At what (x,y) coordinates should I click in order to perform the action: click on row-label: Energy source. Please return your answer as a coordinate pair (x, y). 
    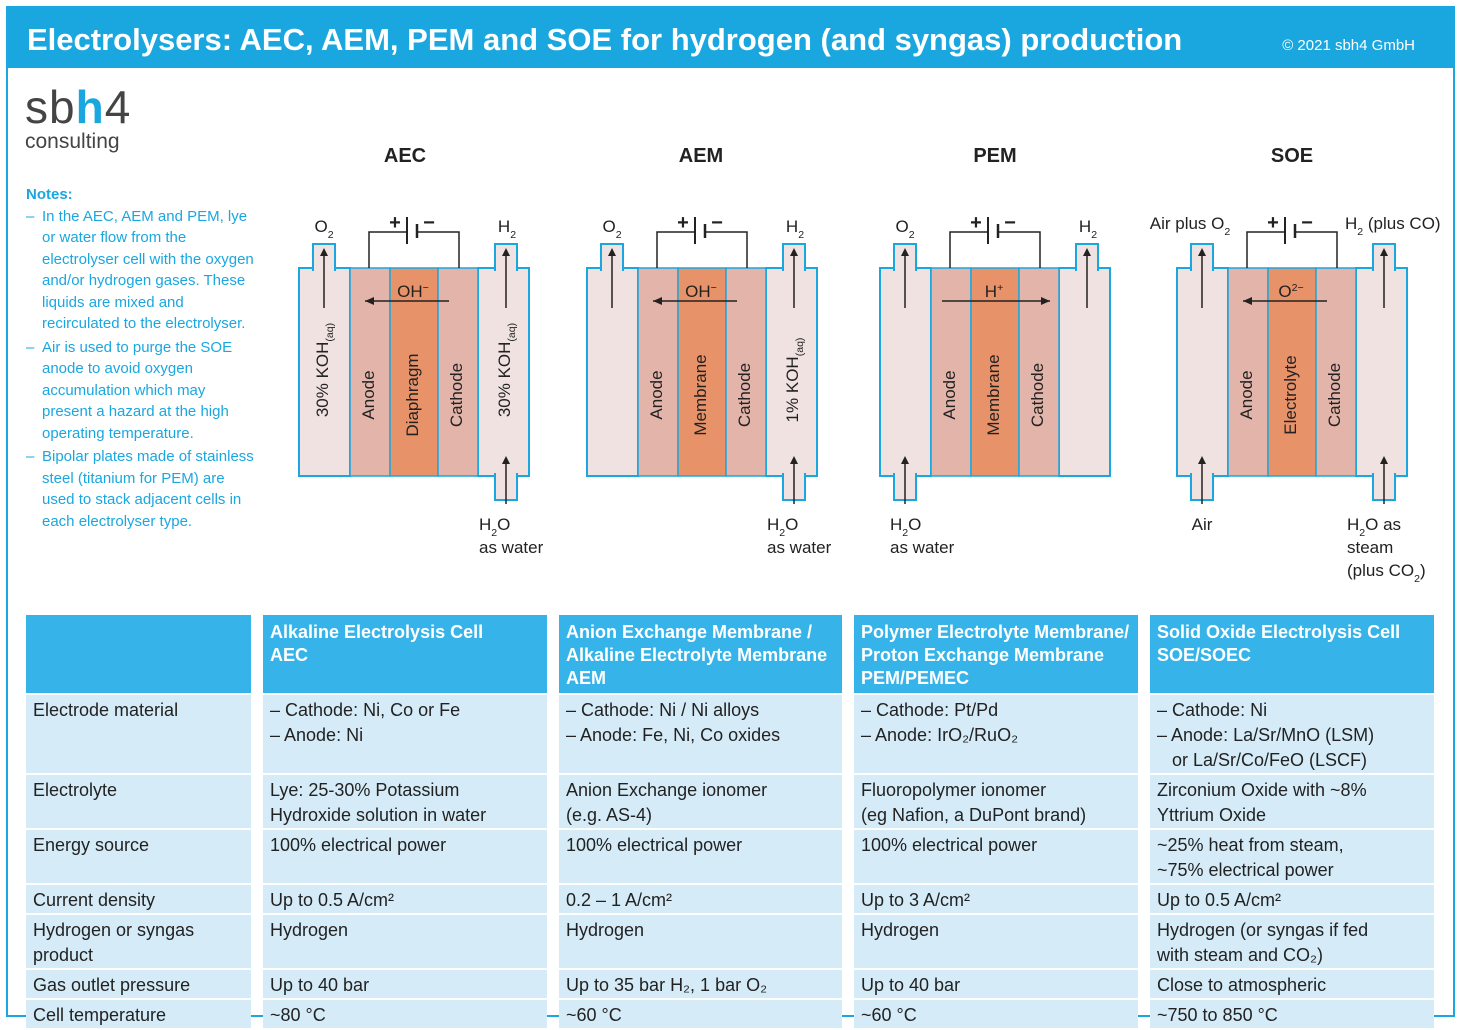
    Looking at the image, I should click on (138, 856).